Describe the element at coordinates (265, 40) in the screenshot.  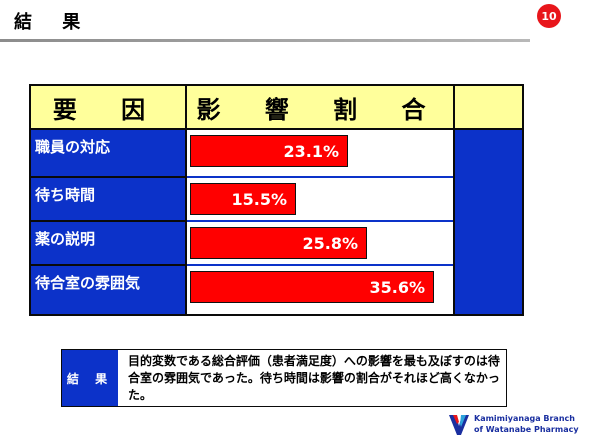
I see `title-divider` at that location.